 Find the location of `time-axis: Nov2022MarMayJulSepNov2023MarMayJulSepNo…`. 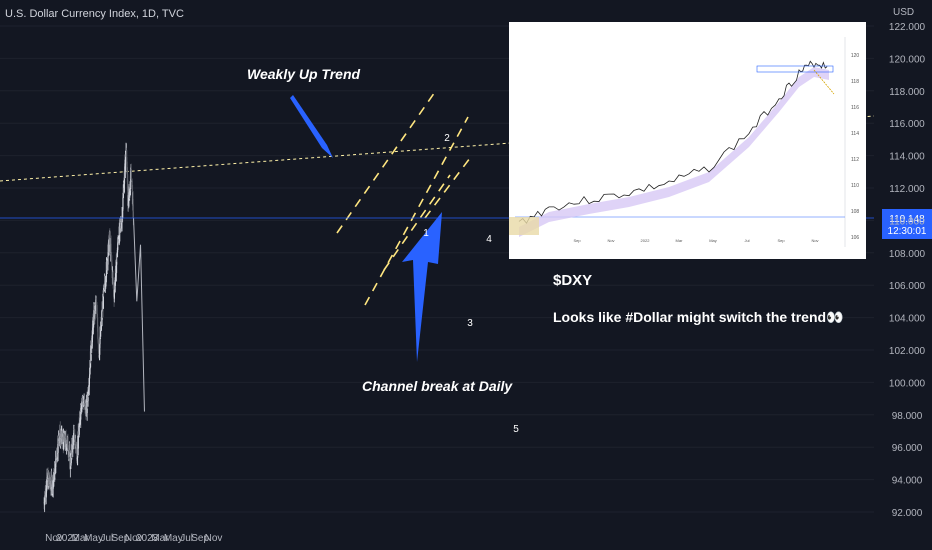

time-axis: Nov2022MarMayJulSepNov2023MarMayJulSepNo… is located at coordinates (133, 538).